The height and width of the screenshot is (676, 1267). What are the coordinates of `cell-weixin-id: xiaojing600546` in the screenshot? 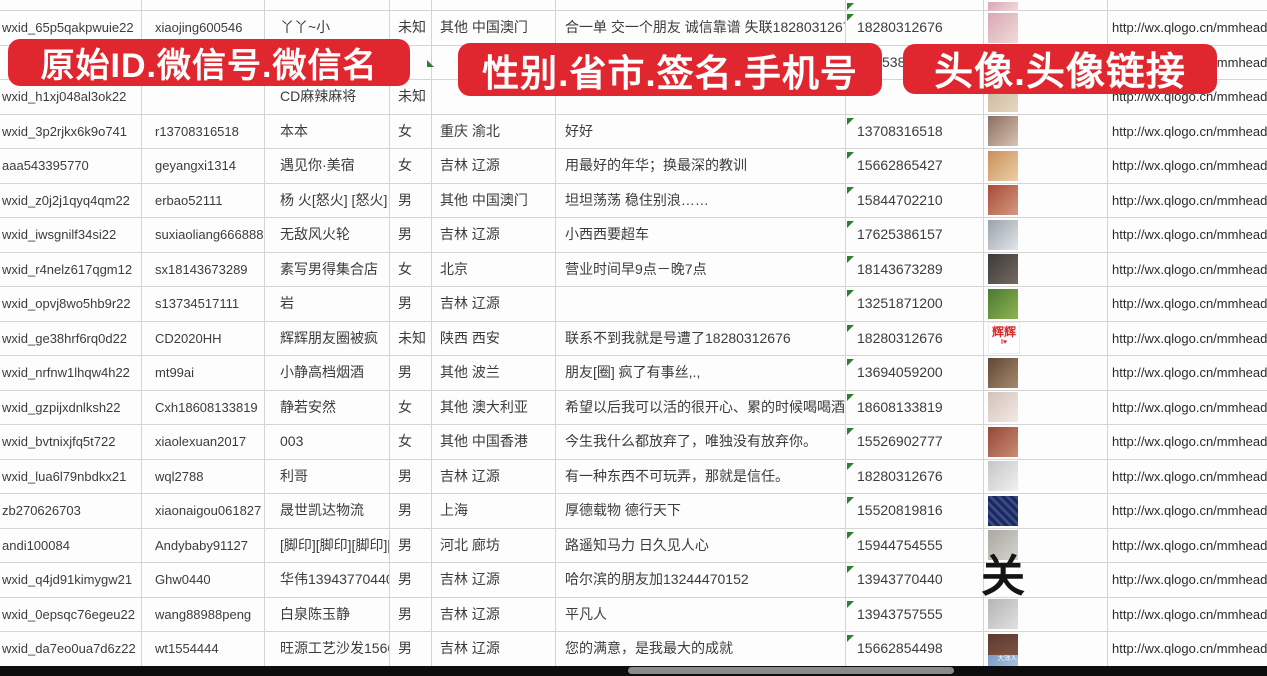 It's located at (203, 28).